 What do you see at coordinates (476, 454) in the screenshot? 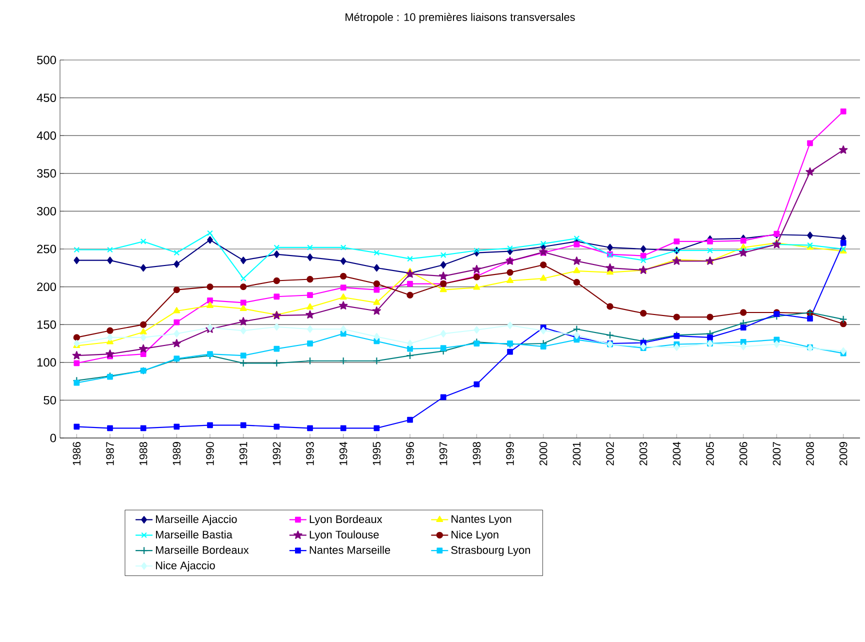
I see `x-tick-label: 1998` at bounding box center [476, 454].